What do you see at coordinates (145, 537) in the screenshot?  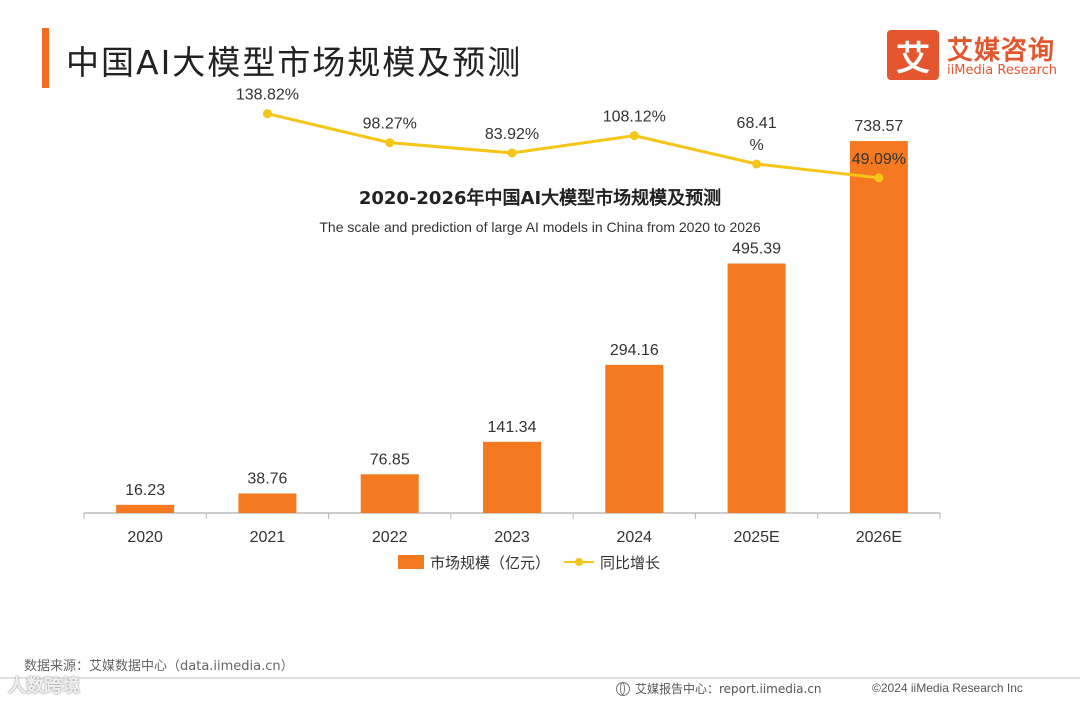 I see `x-tick-label: 2020` at bounding box center [145, 537].